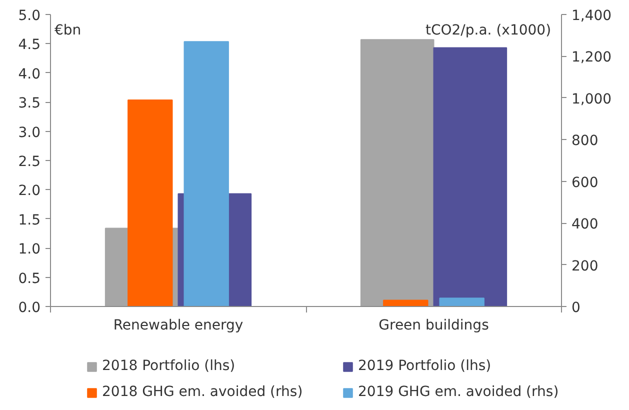 The image size is (629, 410). Describe the element at coordinates (203, 392) in the screenshot. I see `legend-label: 2018 GHG em. avoided (rhs)` at that location.